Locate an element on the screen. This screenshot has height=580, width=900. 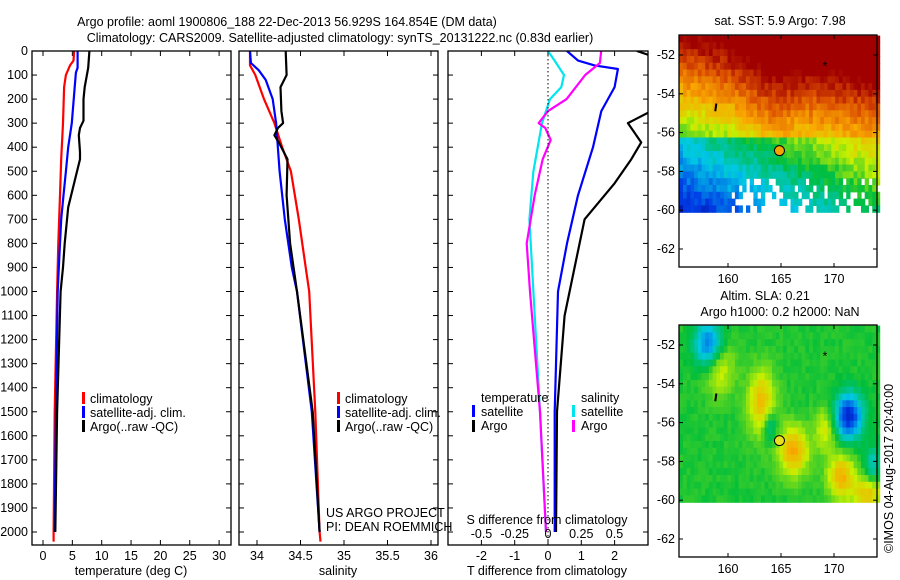
lat-tick-label: -62 is located at coordinates (666, 249).